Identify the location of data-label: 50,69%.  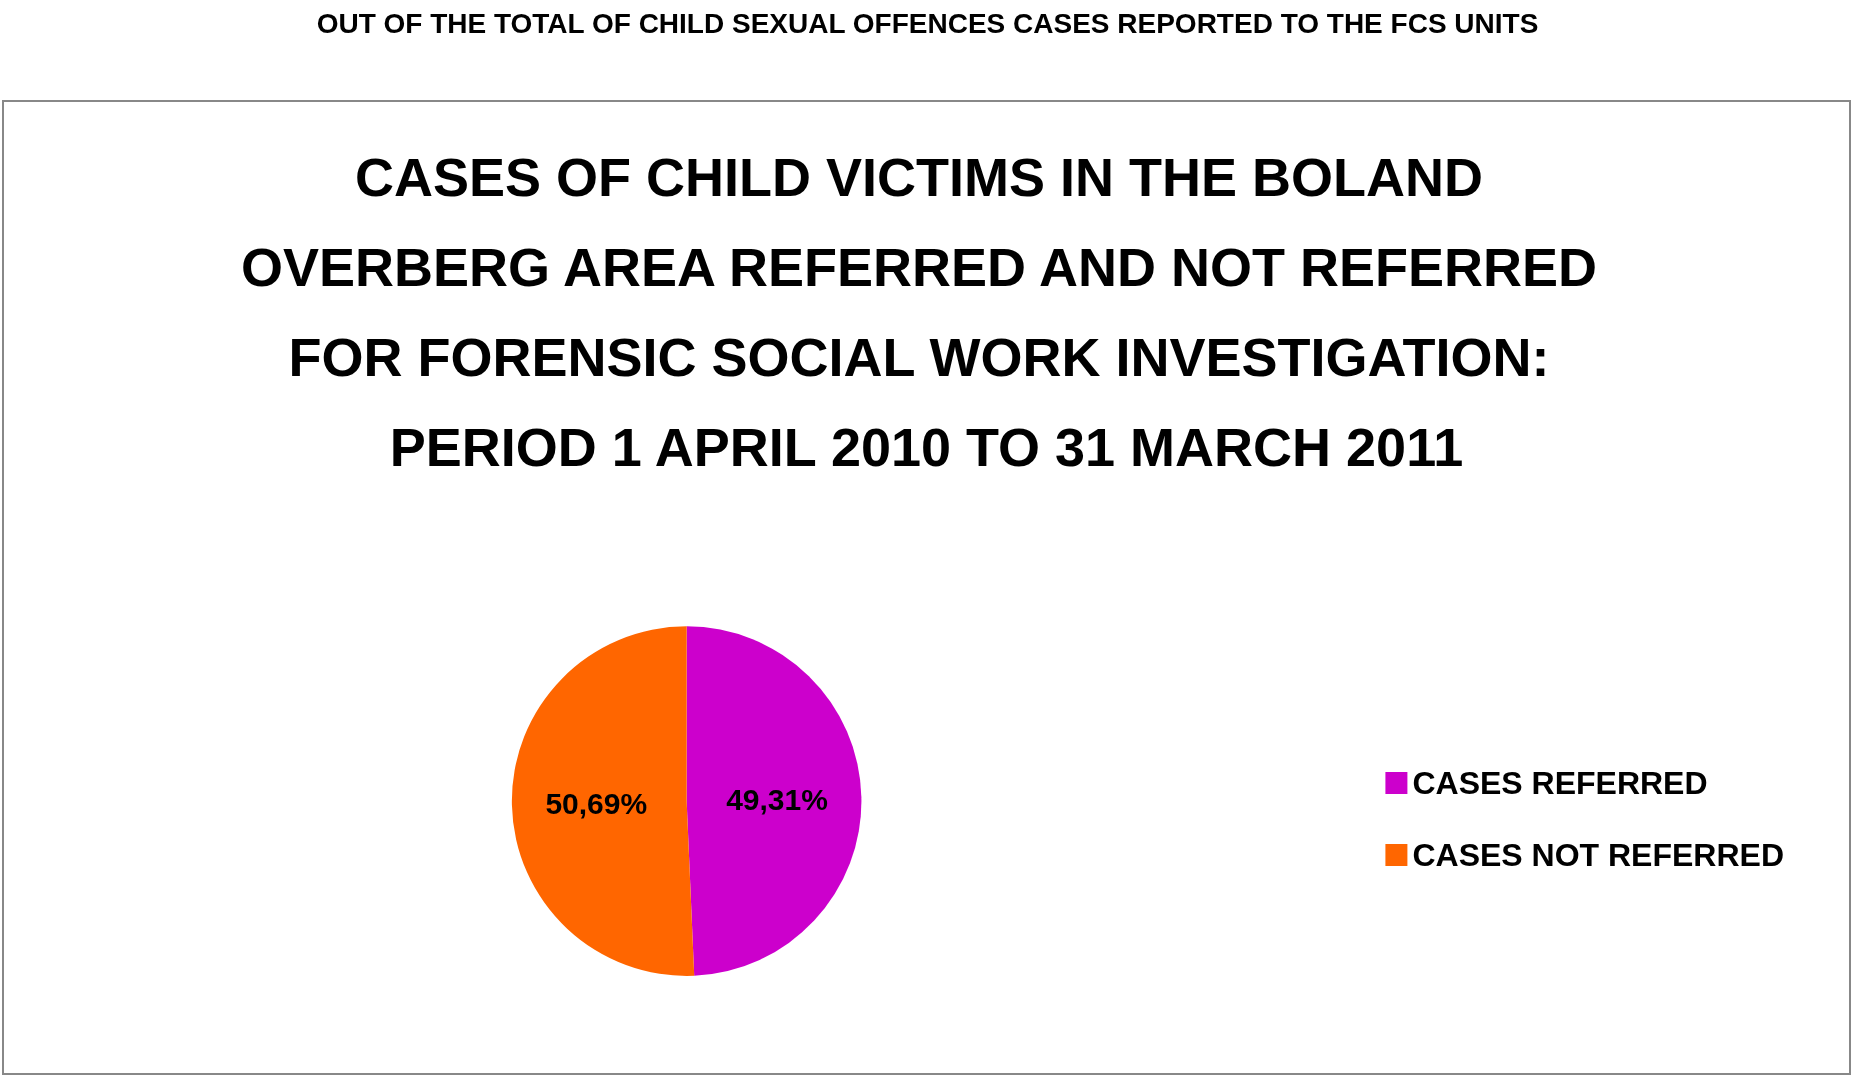
(596, 803).